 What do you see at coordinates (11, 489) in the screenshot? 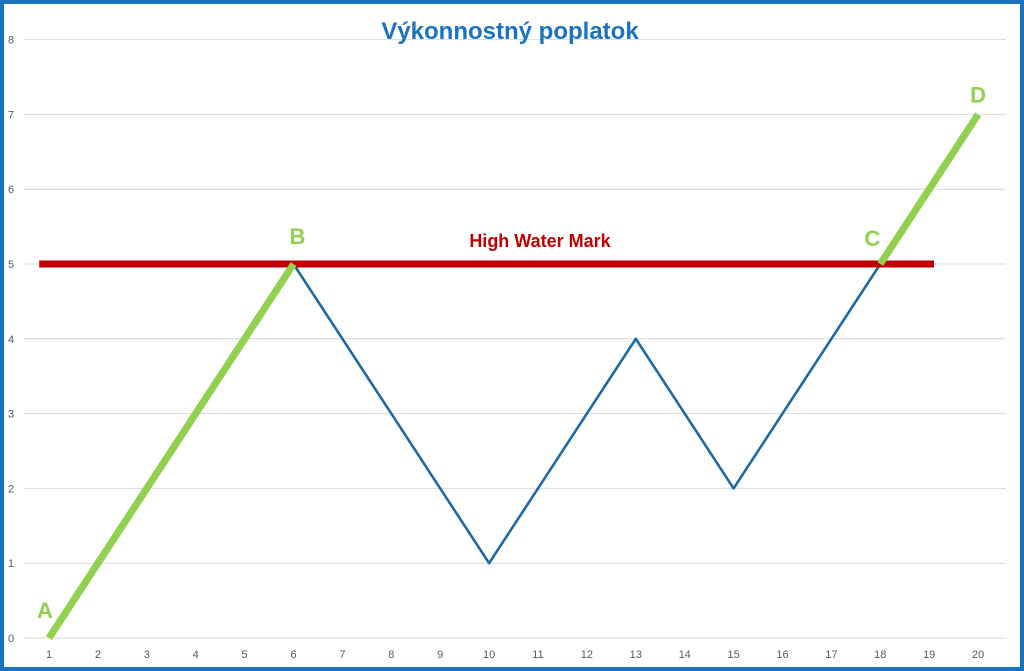
I see `y-tick-label: 2` at bounding box center [11, 489].